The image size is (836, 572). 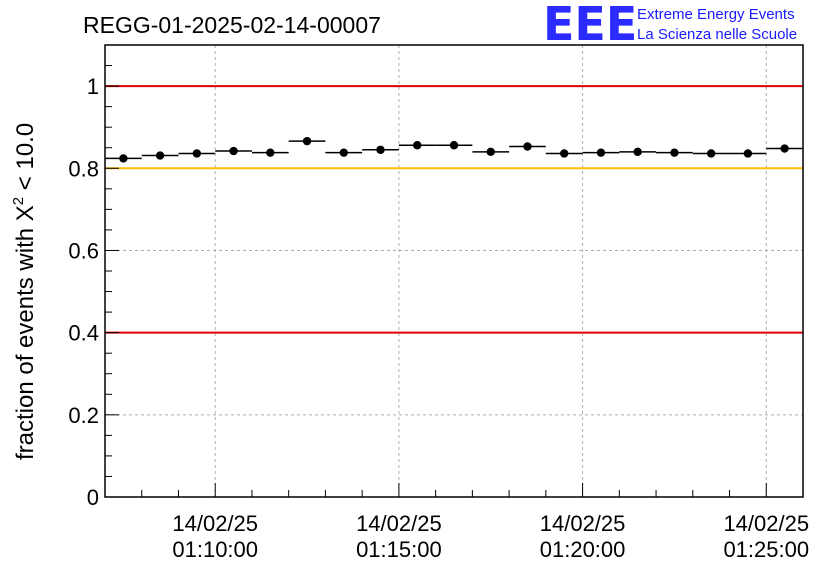 I want to click on data-points, so click(x=454, y=149).